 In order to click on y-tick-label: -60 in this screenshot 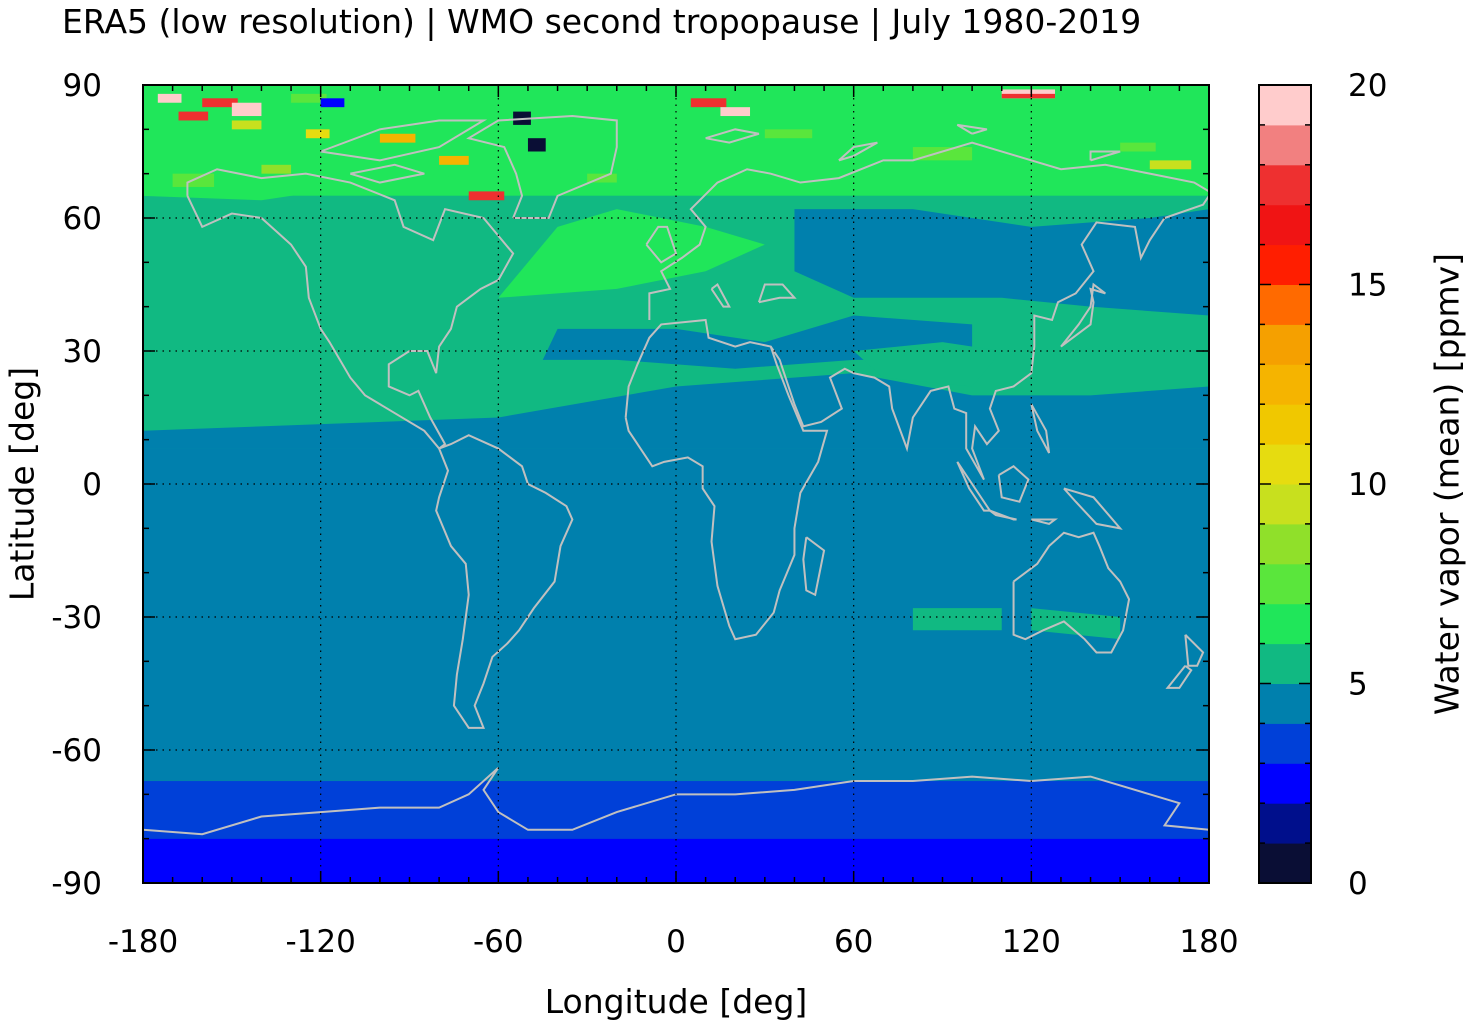, I will do `click(76, 751)`.